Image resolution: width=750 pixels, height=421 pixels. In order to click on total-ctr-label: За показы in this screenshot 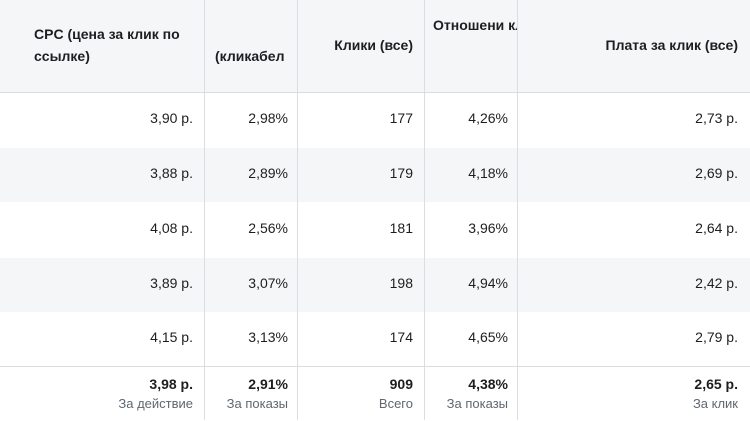, I will do `click(257, 403)`.